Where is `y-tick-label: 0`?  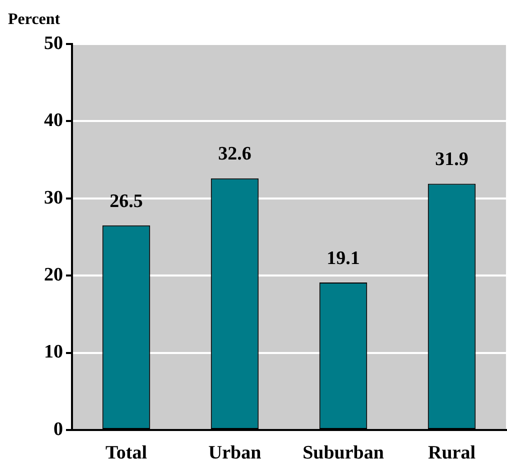
y-tick-label: 0 is located at coordinates (58, 429).